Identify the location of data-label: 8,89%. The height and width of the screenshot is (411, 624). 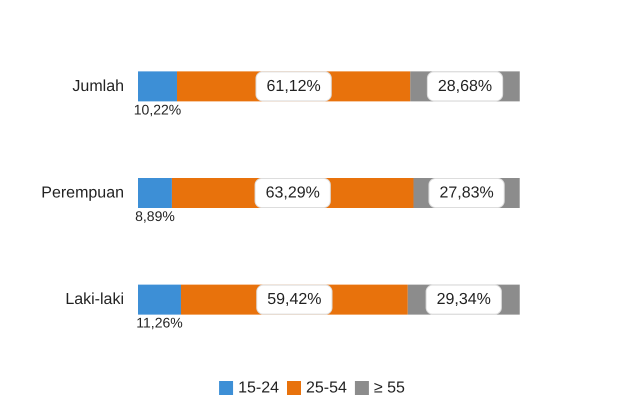
(155, 216).